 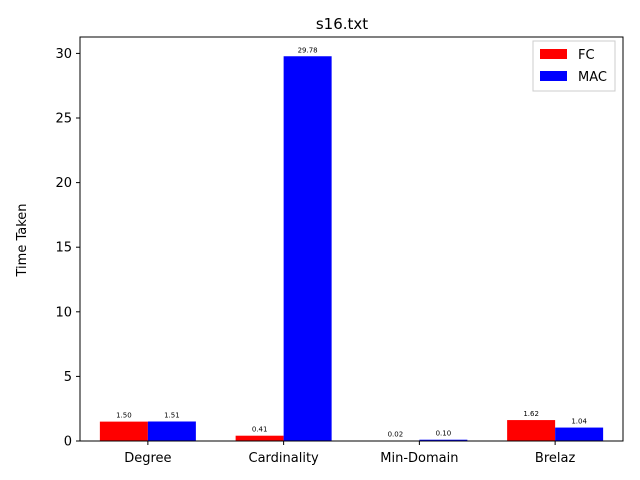 I want to click on data-label-mac-cardinality: 29.78, so click(x=308, y=50).